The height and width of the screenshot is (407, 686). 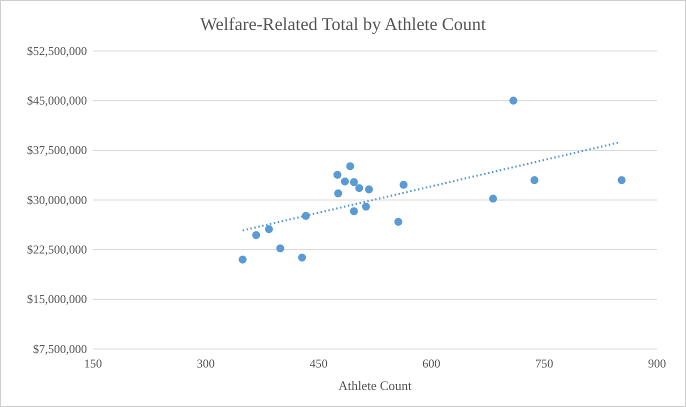 I want to click on x-tick-label: 150, so click(x=93, y=363).